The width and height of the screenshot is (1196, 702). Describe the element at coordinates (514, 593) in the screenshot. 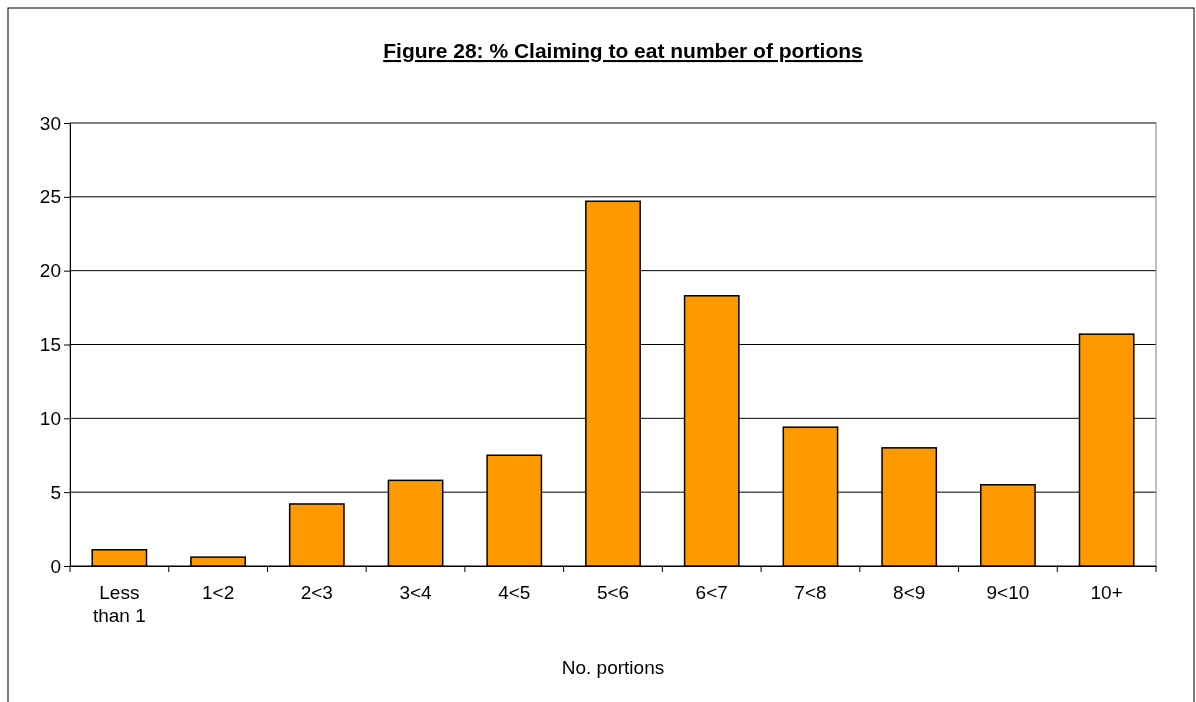

I see `x-tick-label: 4<5` at that location.